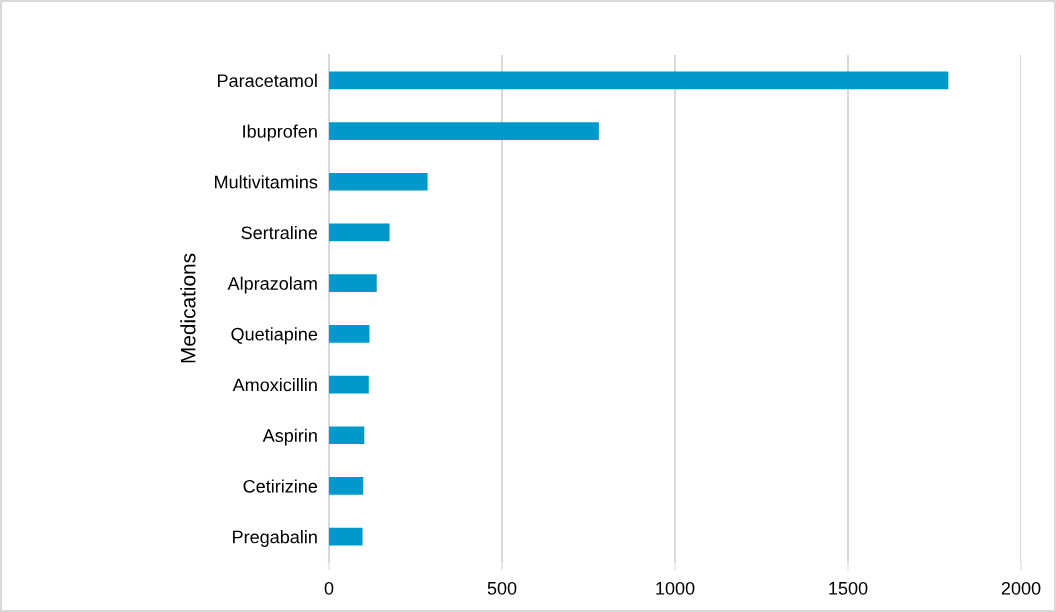 The height and width of the screenshot is (612, 1056). I want to click on y-tick-label: Alprazolam, so click(272, 285).